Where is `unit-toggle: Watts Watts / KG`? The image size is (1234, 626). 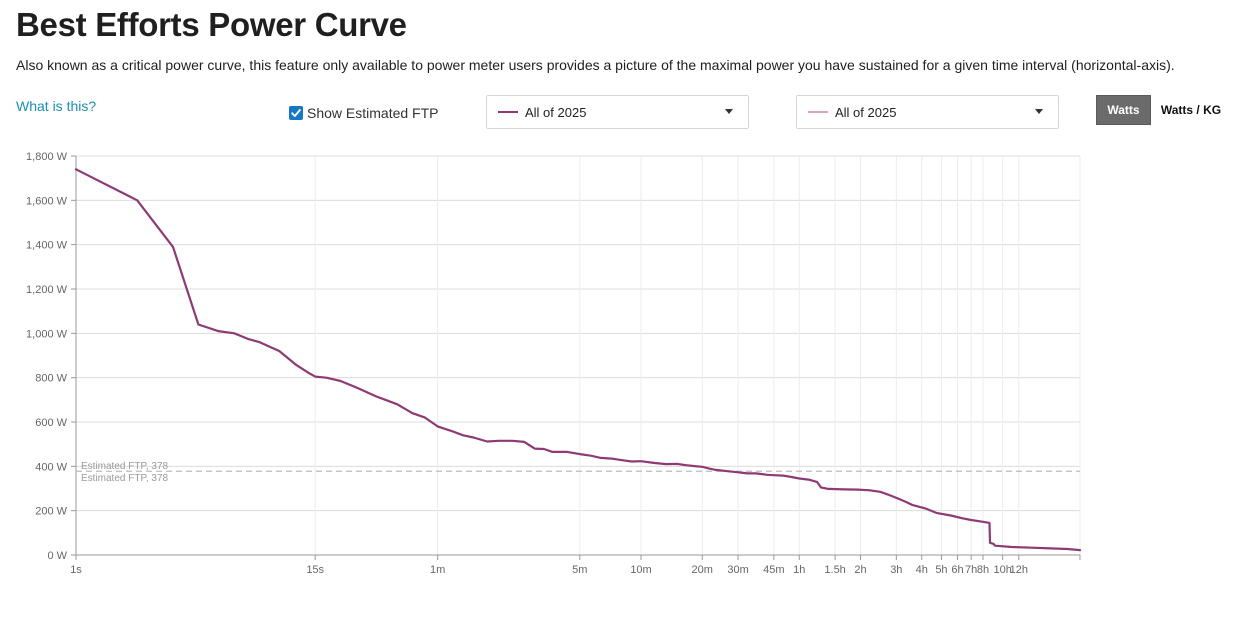 unit-toggle: Watts Watts / KG is located at coordinates (1163, 110).